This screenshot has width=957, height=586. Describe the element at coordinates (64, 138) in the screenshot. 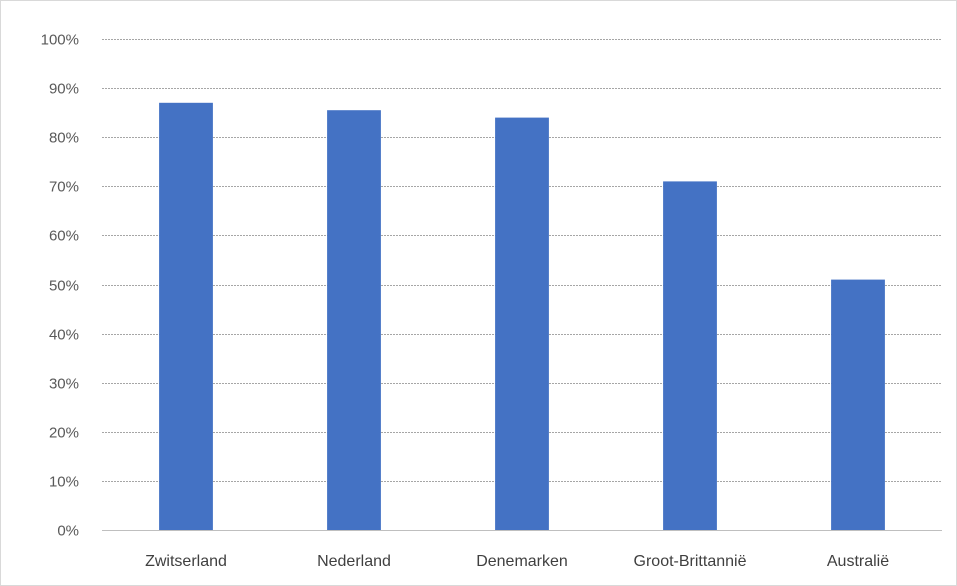

I see `y-tick-label: 80%` at that location.